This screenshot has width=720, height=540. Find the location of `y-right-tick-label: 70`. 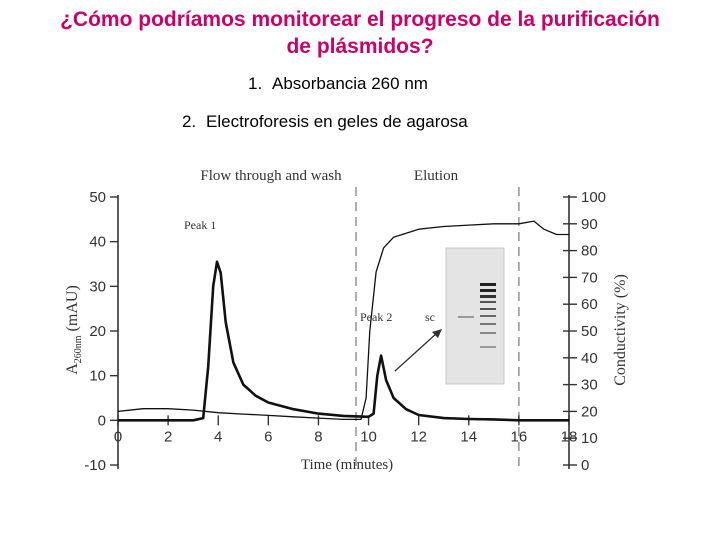

y-right-tick-label: 70 is located at coordinates (589, 277).